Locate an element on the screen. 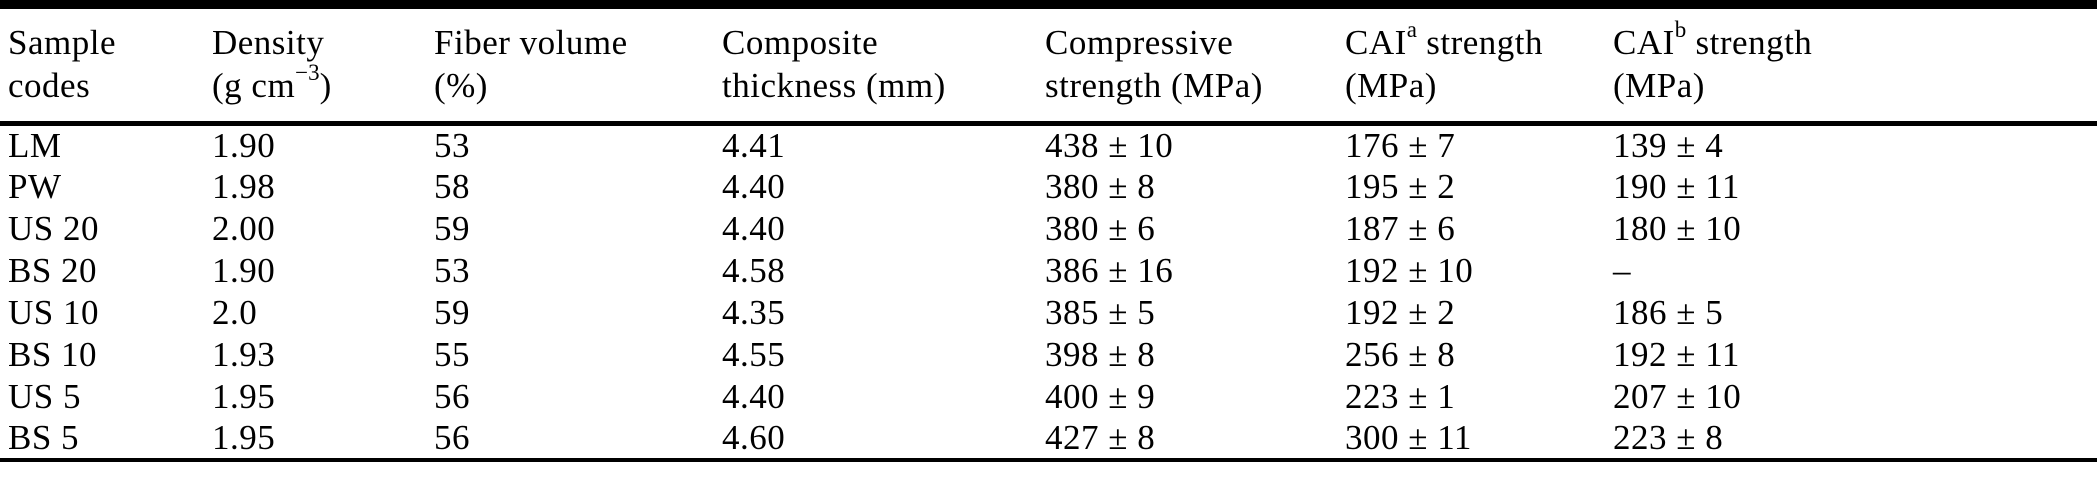 The height and width of the screenshot is (490, 2097). cell-cai-b: 223 ± 8 is located at coordinates (1668, 437).